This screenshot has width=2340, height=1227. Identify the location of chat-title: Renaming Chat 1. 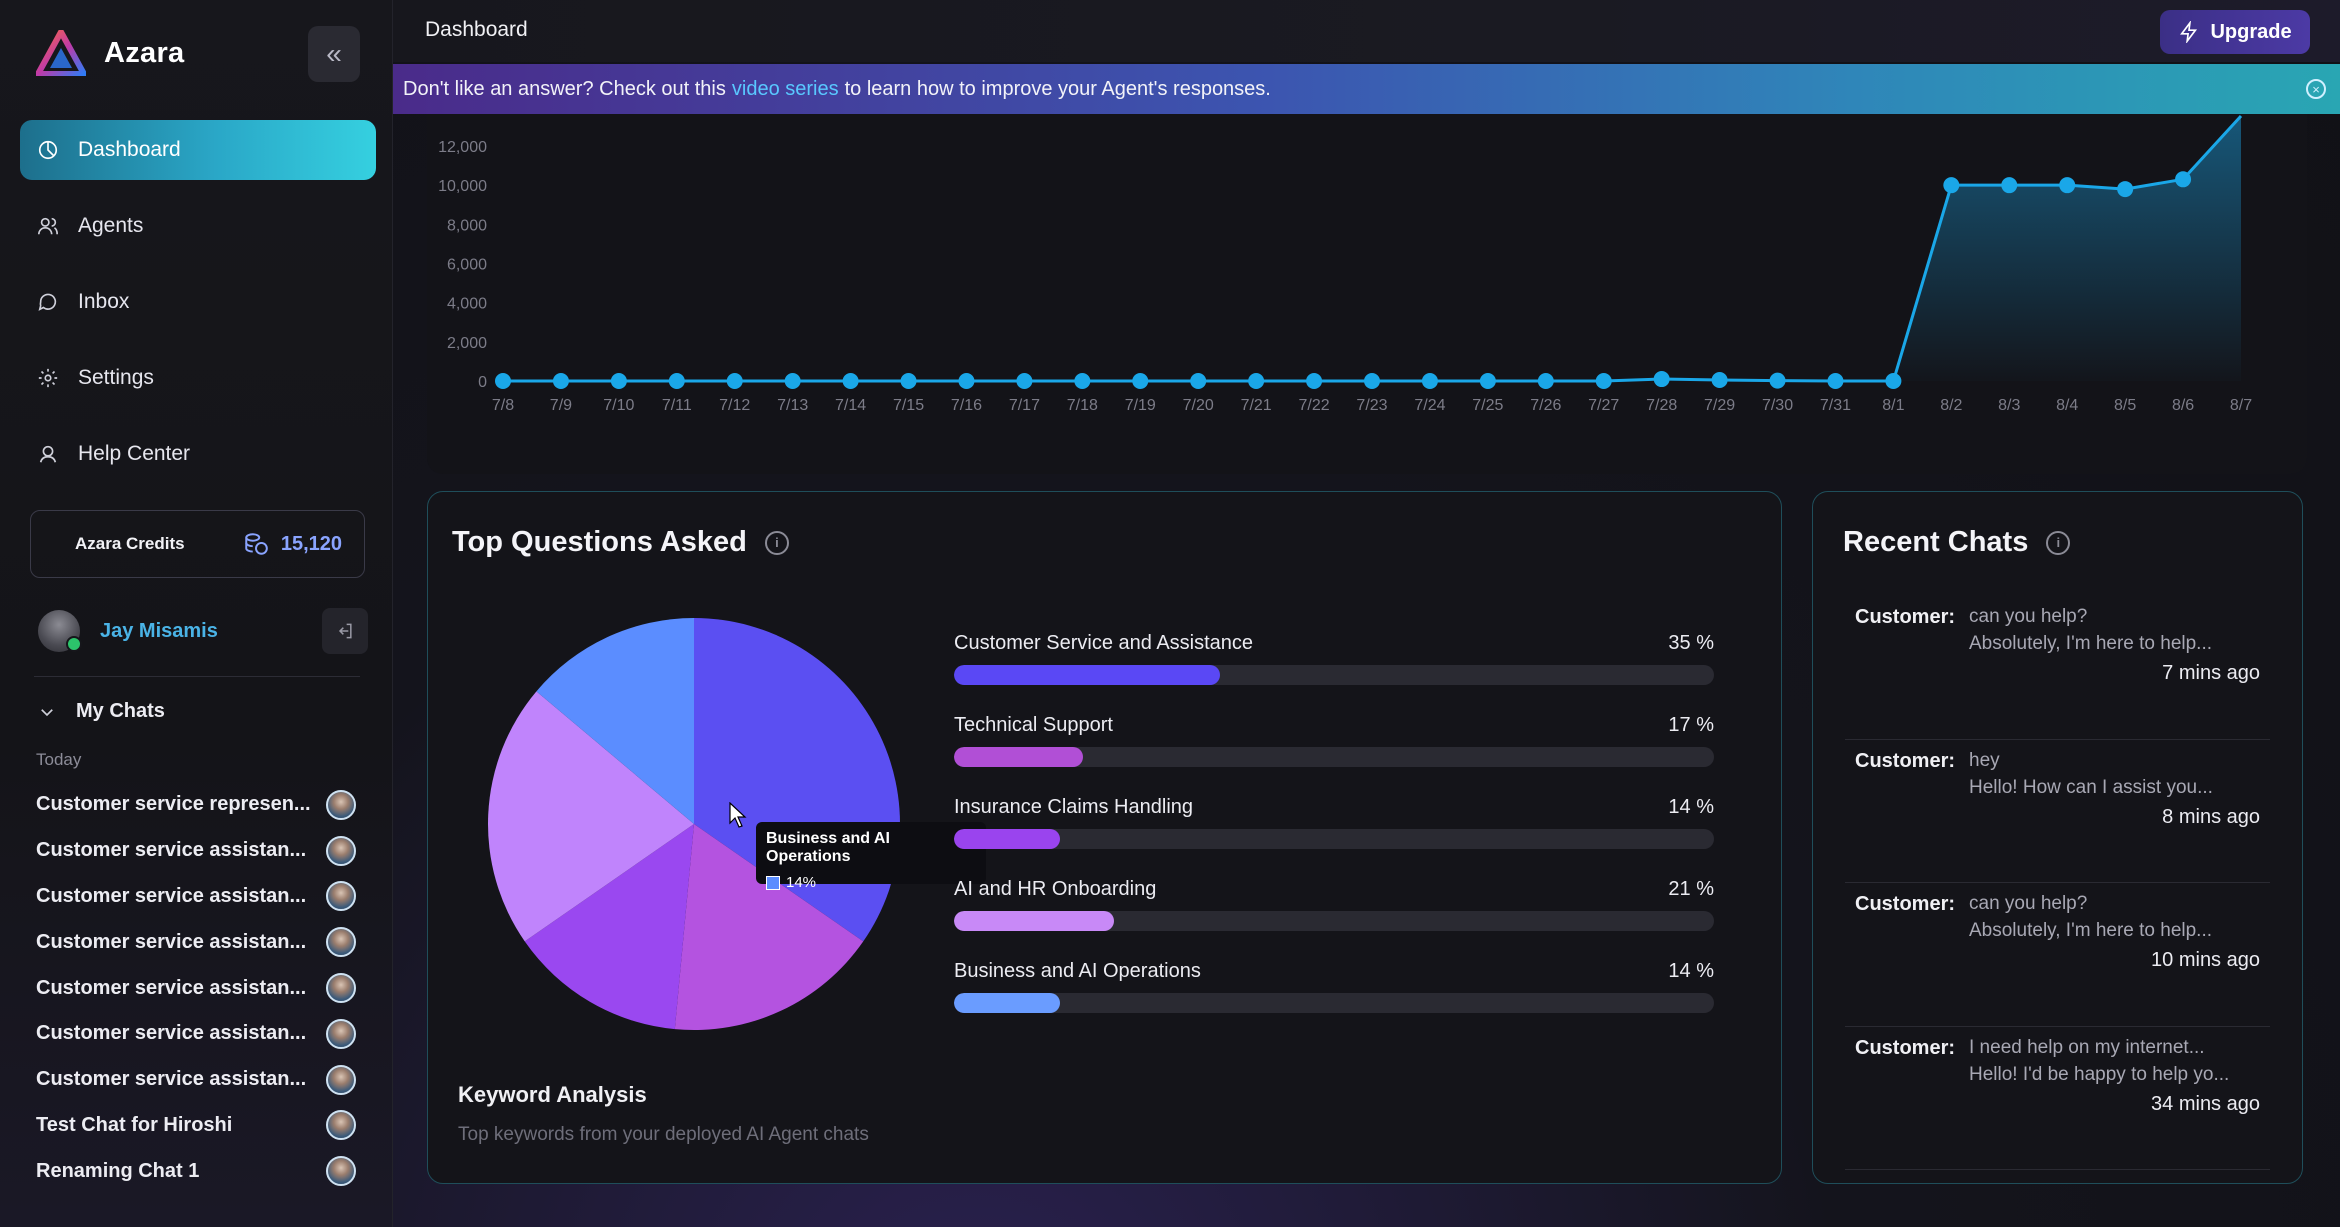
(118, 1170).